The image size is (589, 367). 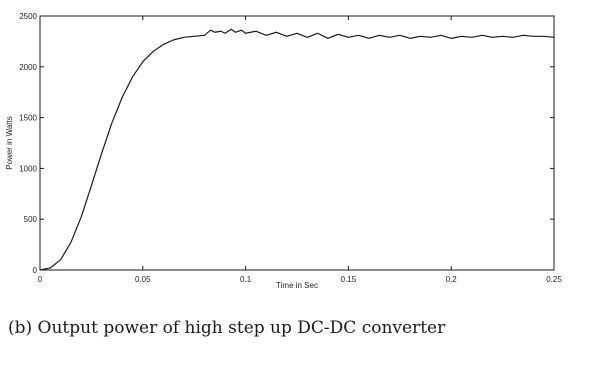 I want to click on x-tick-label: 0, so click(x=40, y=279).